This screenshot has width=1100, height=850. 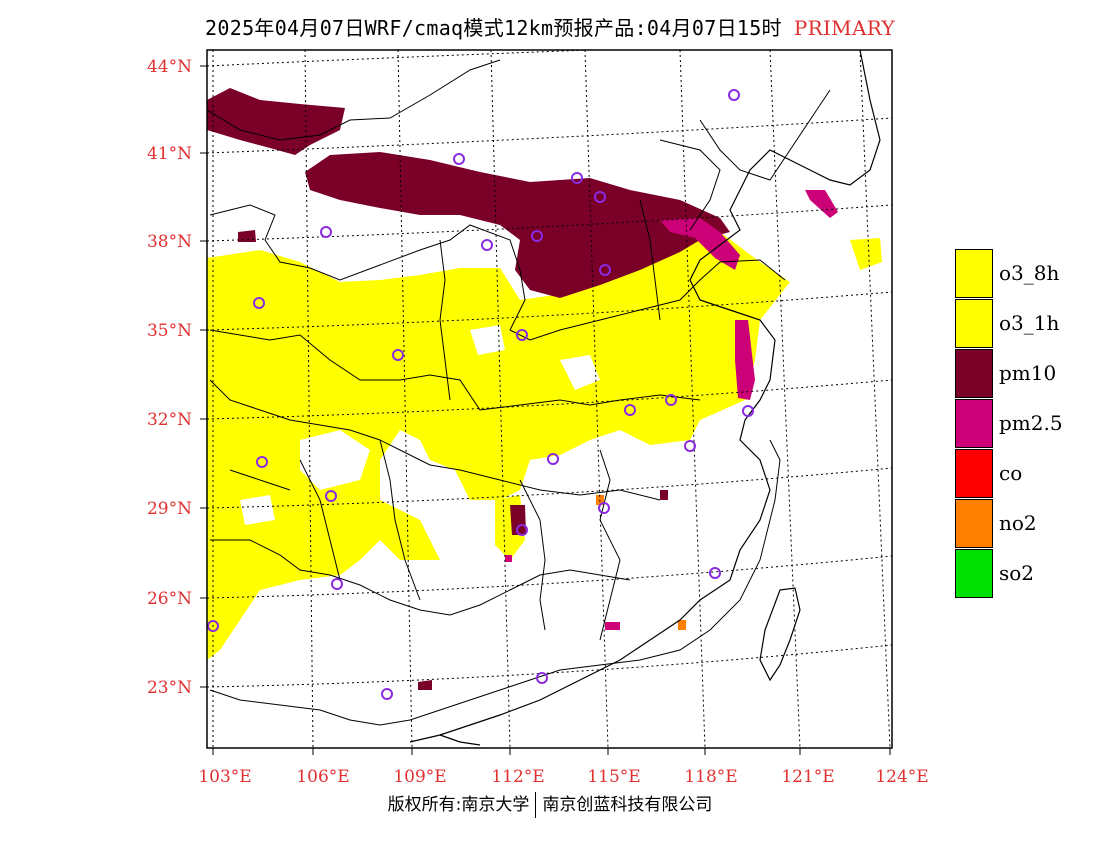 I want to click on legend-item: o3_8h, so click(x=1009, y=273).